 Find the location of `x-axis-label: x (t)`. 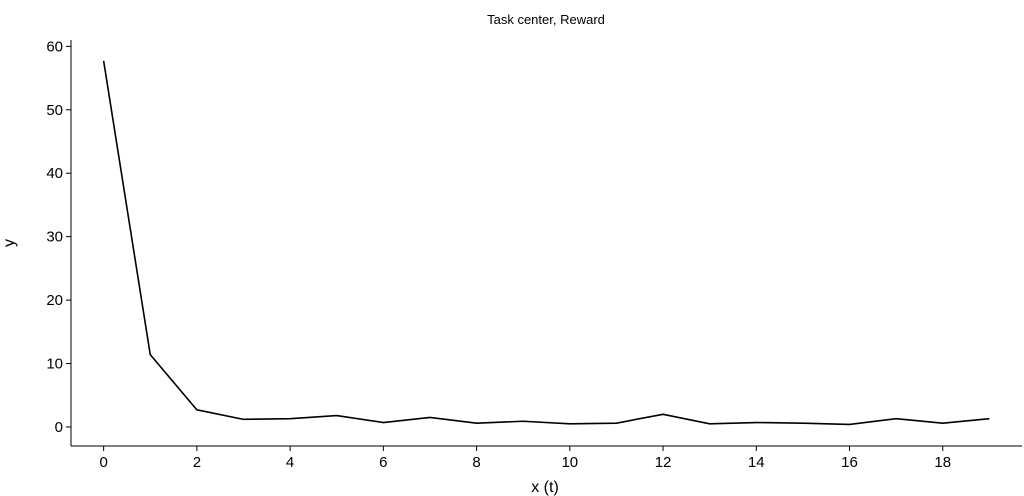

x-axis-label: x (t) is located at coordinates (545, 487).